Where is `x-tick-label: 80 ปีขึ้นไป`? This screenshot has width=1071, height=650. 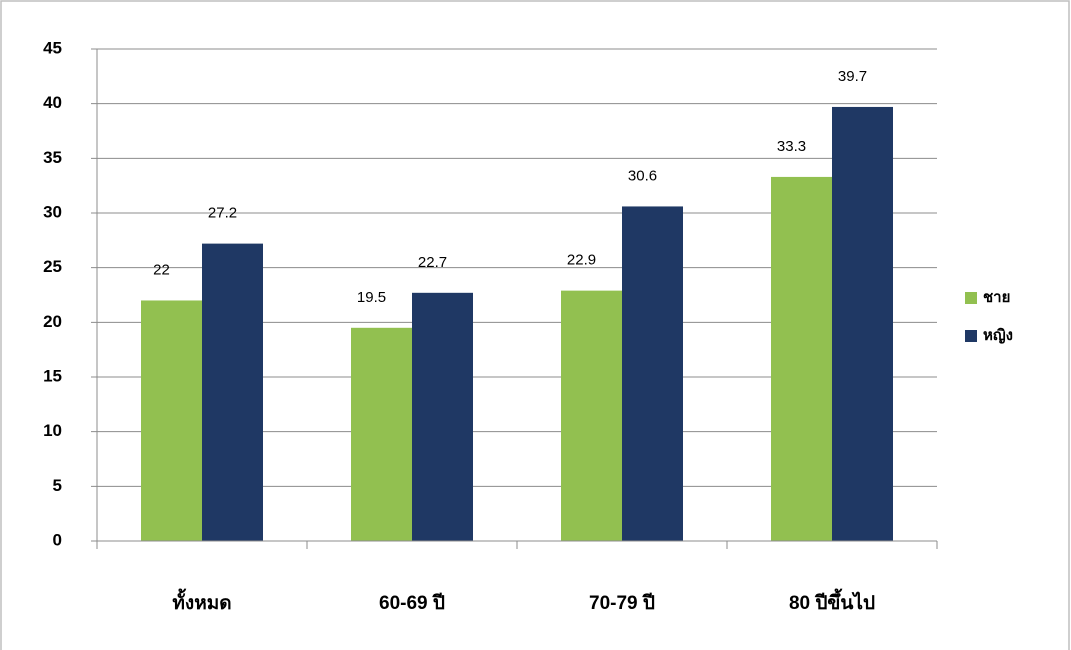
x-tick-label: 80 ปีขึ้นไป is located at coordinates (832, 601).